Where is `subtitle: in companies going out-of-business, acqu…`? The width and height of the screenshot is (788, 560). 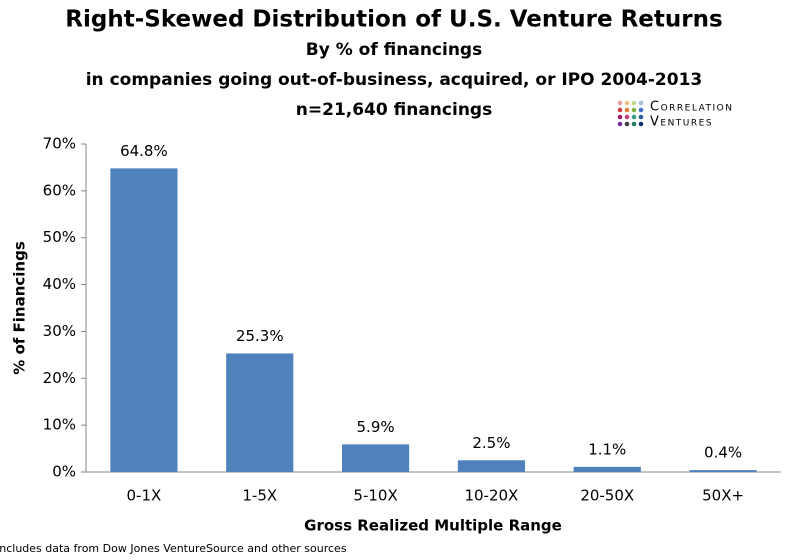 subtitle: in companies going out-of-business, acqu… is located at coordinates (394, 80).